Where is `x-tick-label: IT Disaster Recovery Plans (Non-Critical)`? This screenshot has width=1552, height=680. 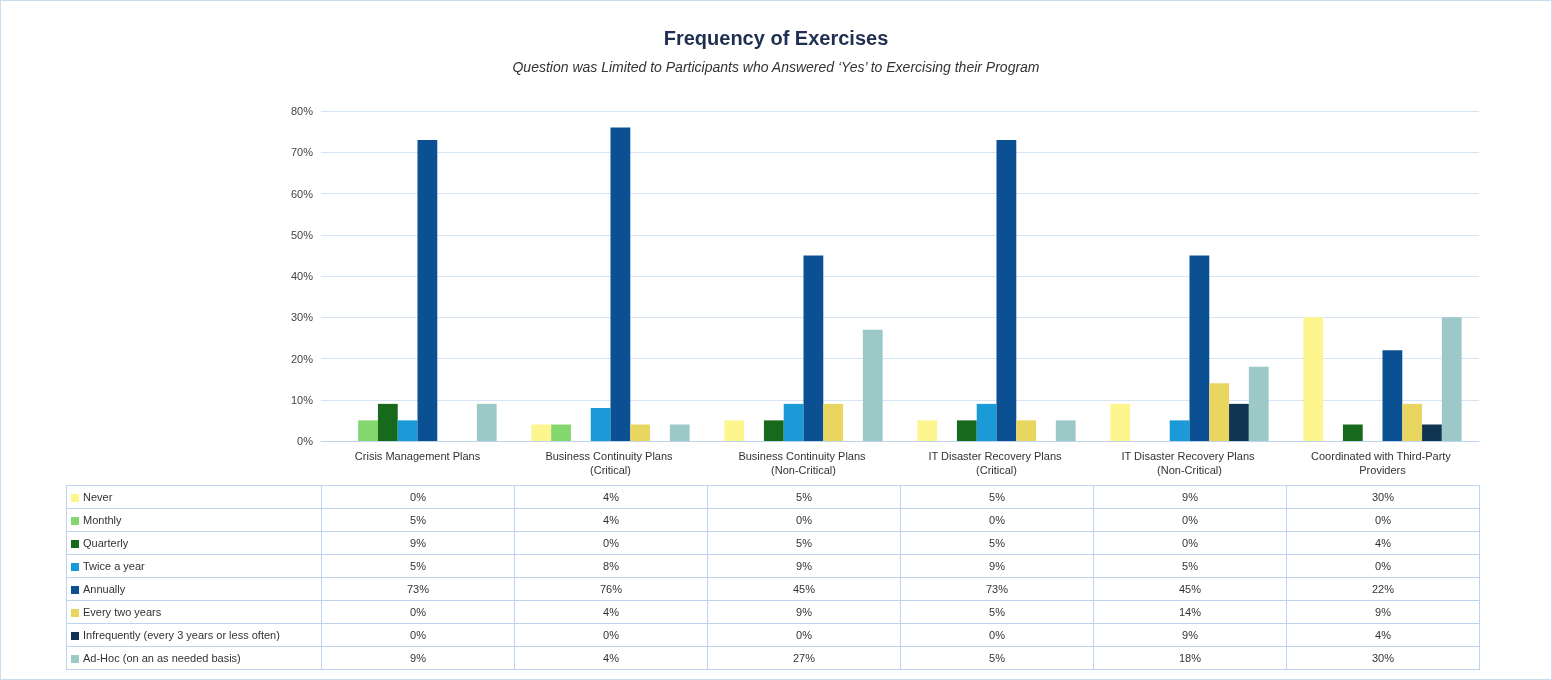 x-tick-label: IT Disaster Recovery Plans (Non-Critical) is located at coordinates (1189, 463).